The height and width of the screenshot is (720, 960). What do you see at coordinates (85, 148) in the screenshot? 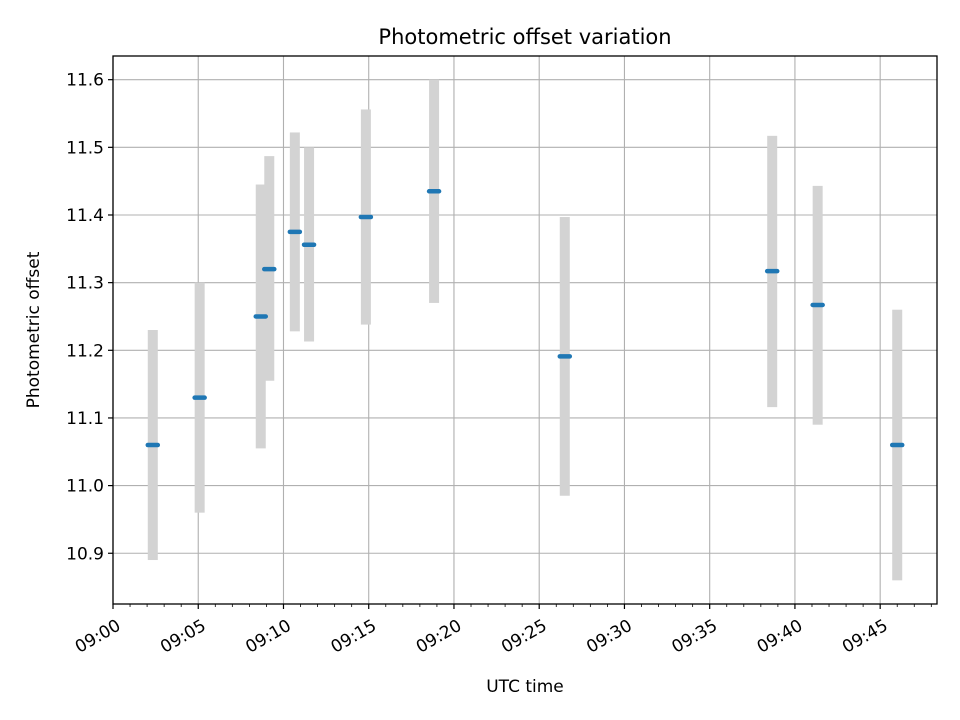
I see `y-tick-label: 11.5` at bounding box center [85, 148].